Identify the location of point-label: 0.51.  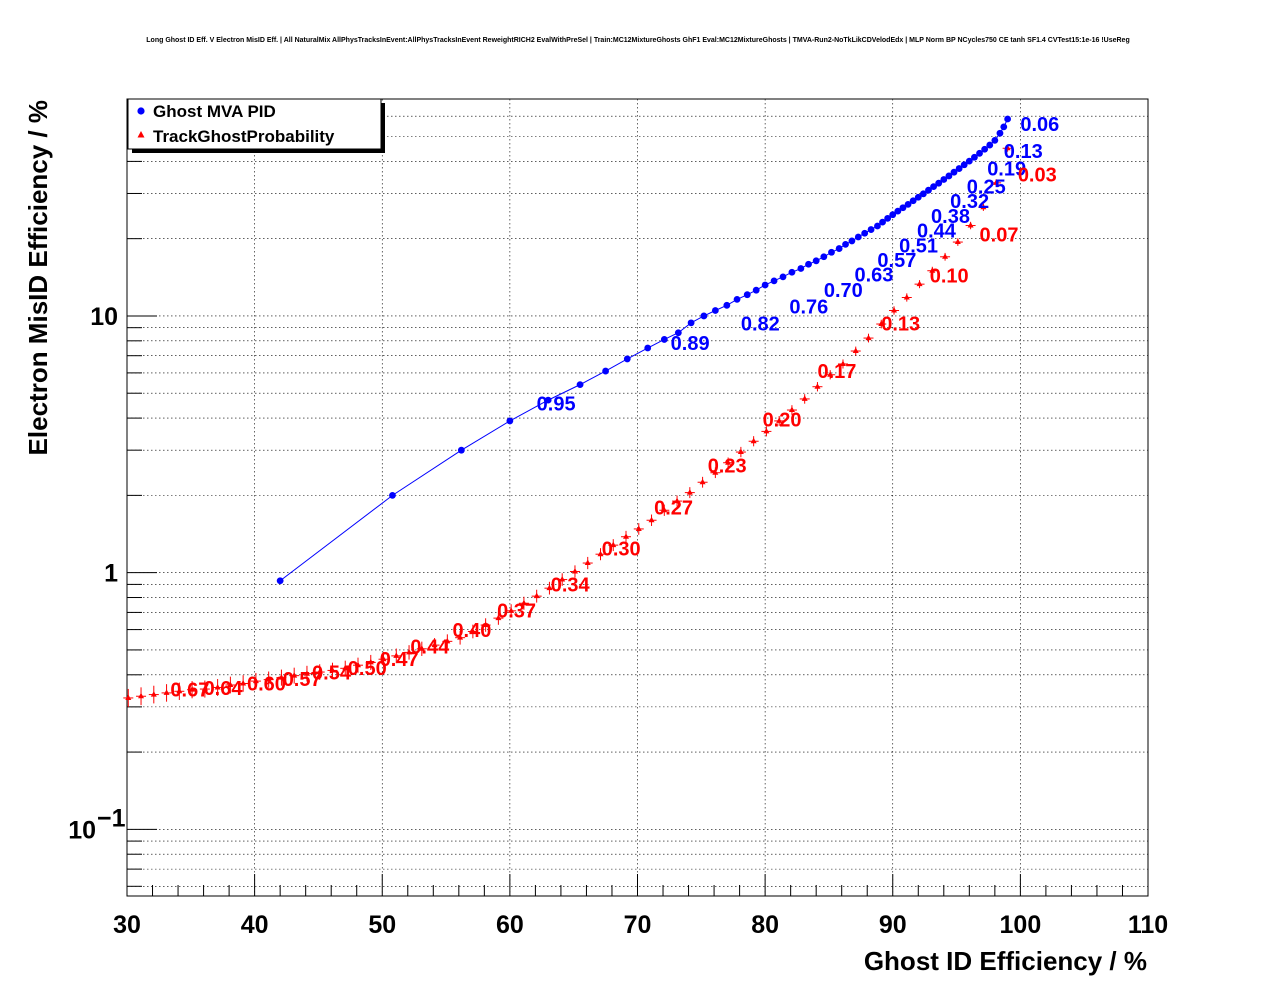
(918, 247).